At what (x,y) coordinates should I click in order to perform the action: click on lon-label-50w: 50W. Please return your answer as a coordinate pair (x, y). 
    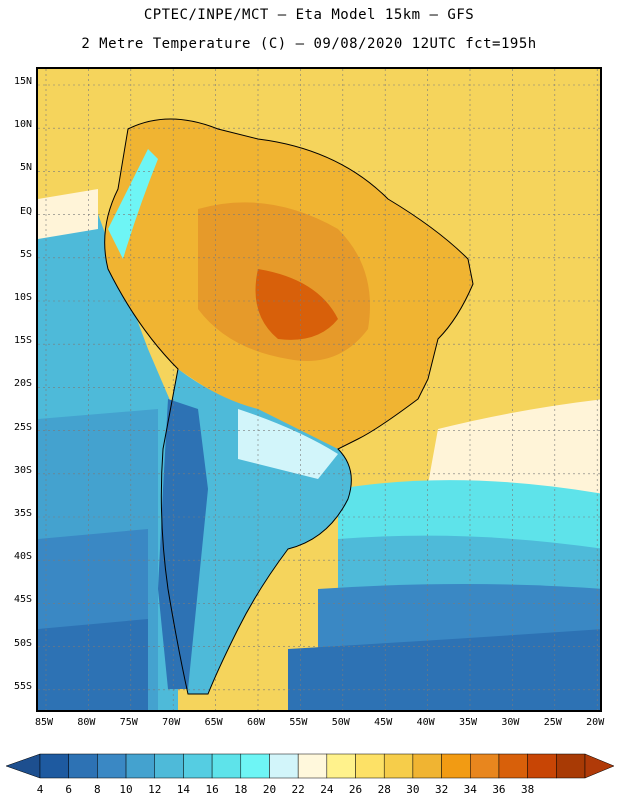
    Looking at the image, I should click on (340, 722).